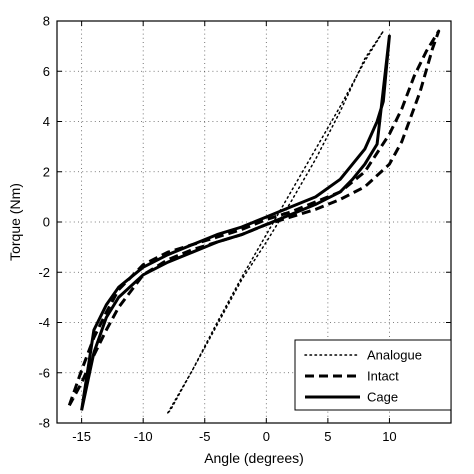 This screenshot has width=474, height=474. Describe the element at coordinates (15, 222) in the screenshot. I see `y-axis-title: Torque (Nm)` at that location.